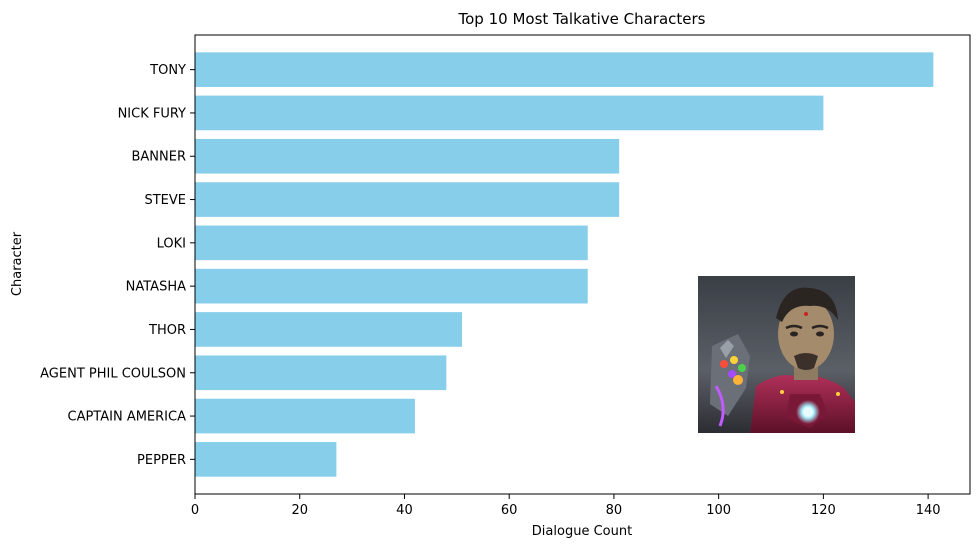 The height and width of the screenshot is (551, 979). Describe the element at coordinates (17, 263) in the screenshot. I see `y-axis-label: Character` at that location.